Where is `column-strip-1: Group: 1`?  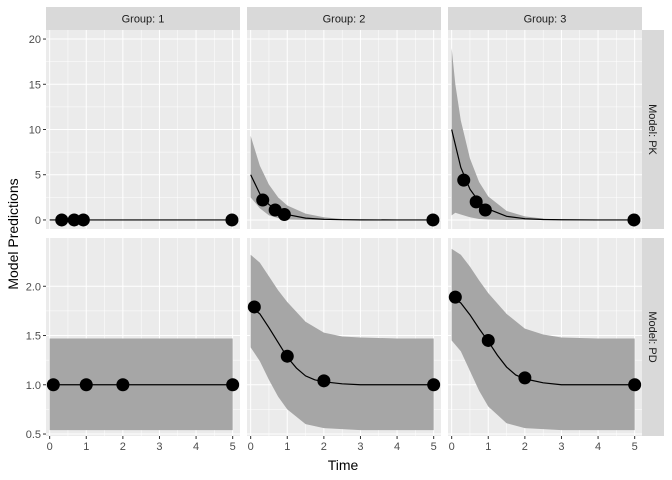
column-strip-1: Group: 1 is located at coordinates (143, 18).